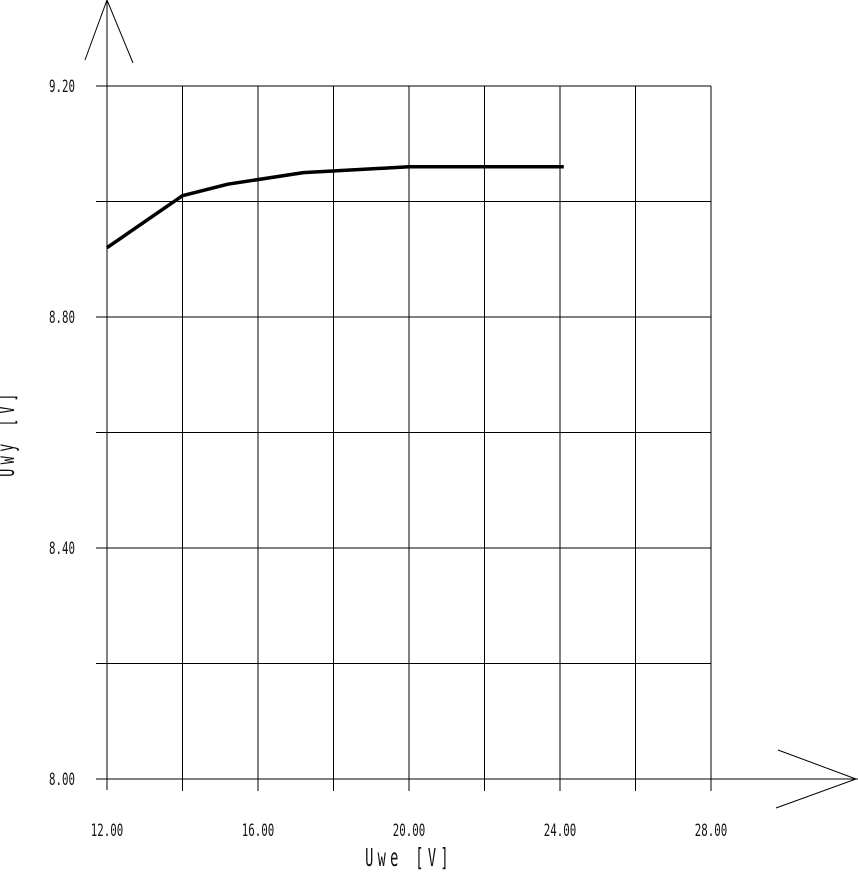 The width and height of the screenshot is (858, 874). Describe the element at coordinates (107, 831) in the screenshot. I see `x-tick-label: 12.00` at that location.